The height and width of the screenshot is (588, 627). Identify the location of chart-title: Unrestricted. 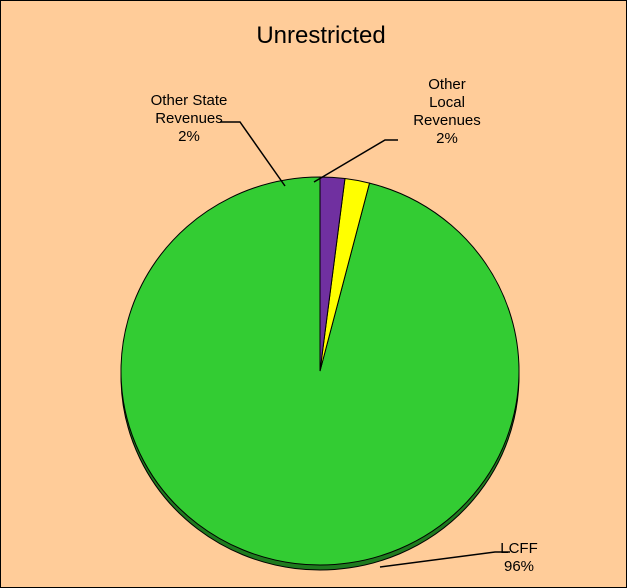
(320, 35).